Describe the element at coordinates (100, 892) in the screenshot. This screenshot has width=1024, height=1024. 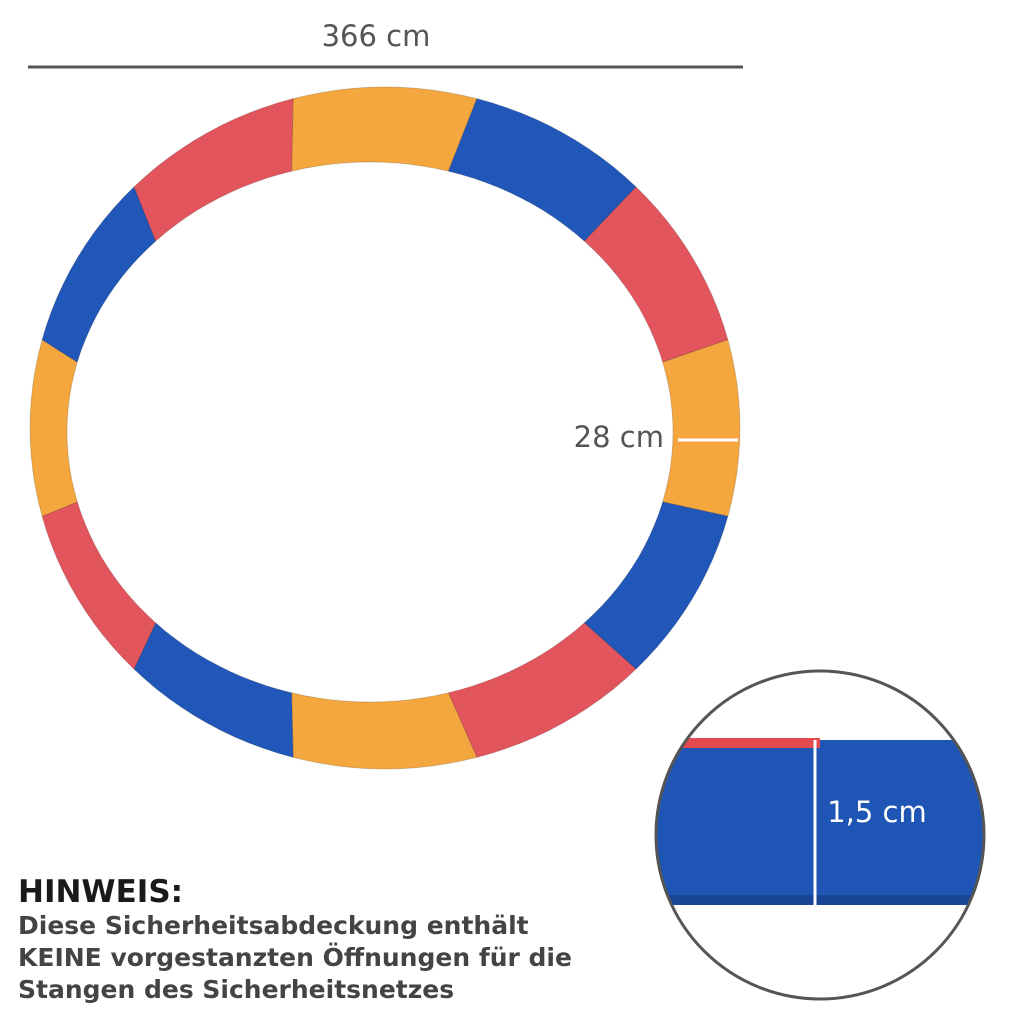
I see `note-title: HINWEIS:` at that location.